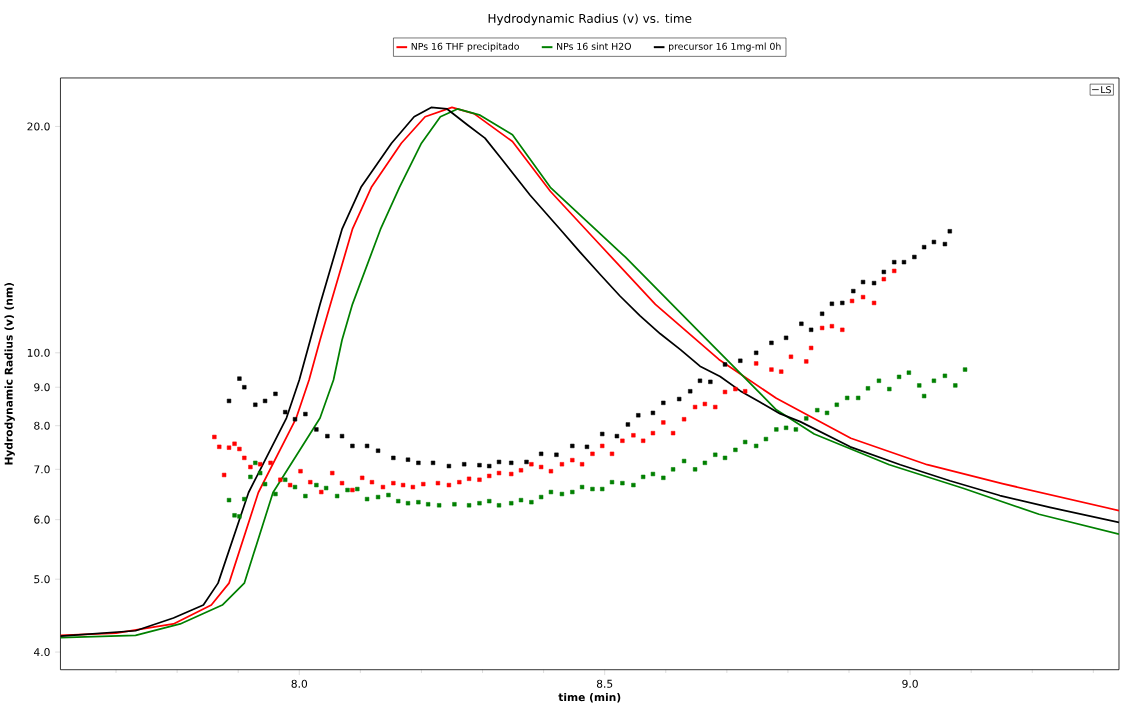  What do you see at coordinates (465, 47) in the screenshot?
I see `legend-label: NPs 16 THF precipitado` at bounding box center [465, 47].